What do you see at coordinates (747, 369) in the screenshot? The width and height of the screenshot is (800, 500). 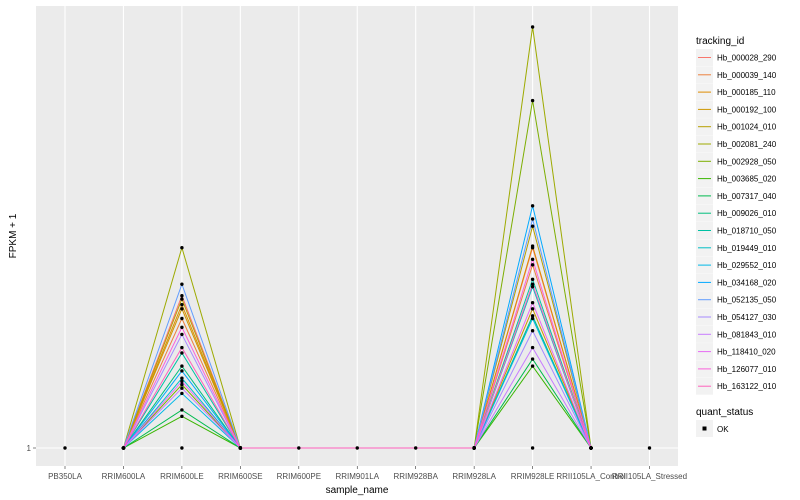 I see `legend-label: Hb_126077_010` at bounding box center [747, 369].